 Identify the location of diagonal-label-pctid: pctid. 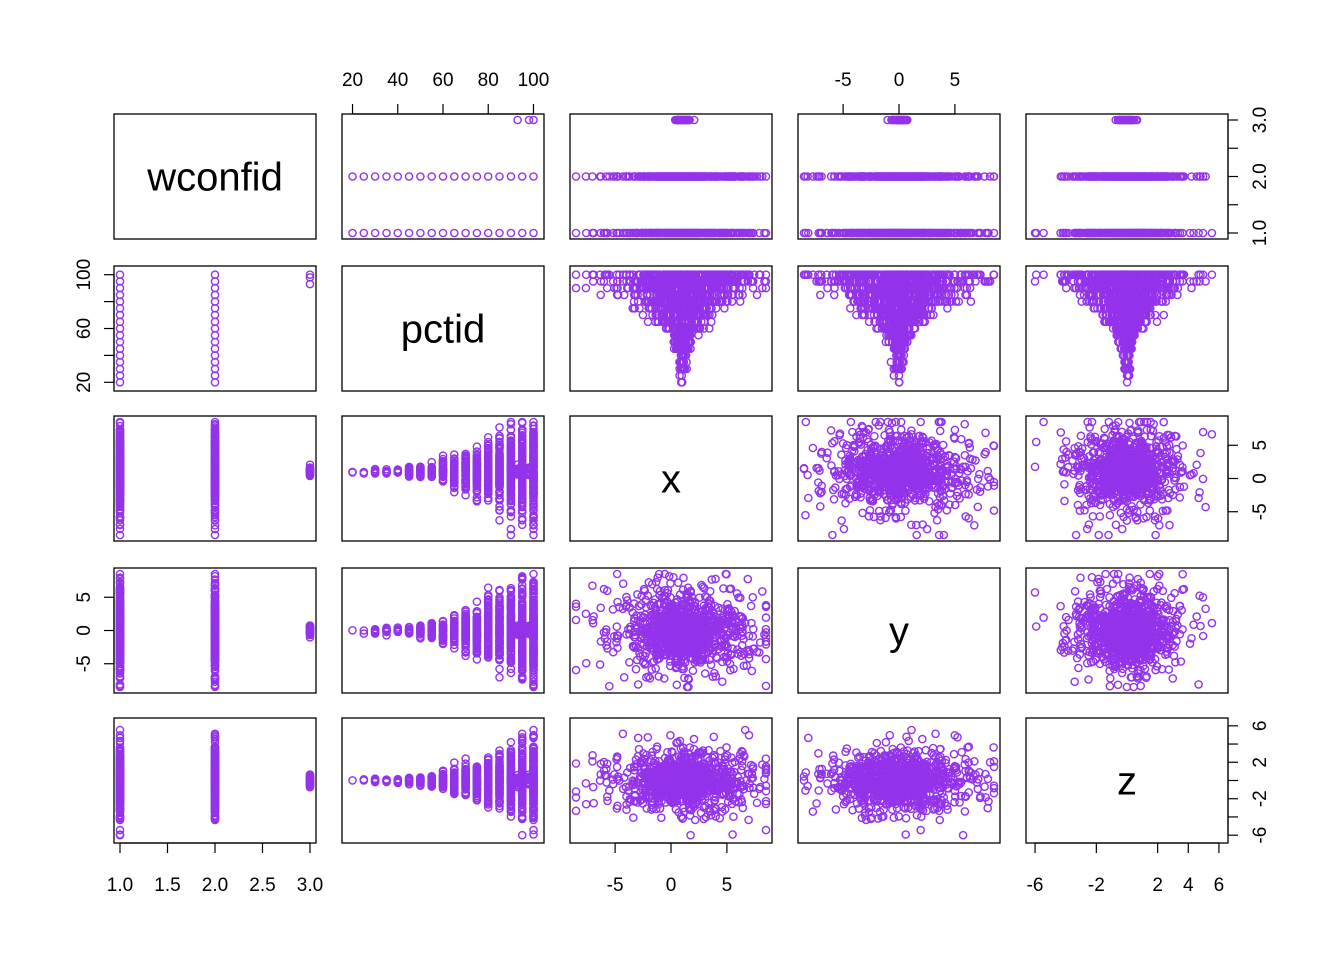
(443, 330).